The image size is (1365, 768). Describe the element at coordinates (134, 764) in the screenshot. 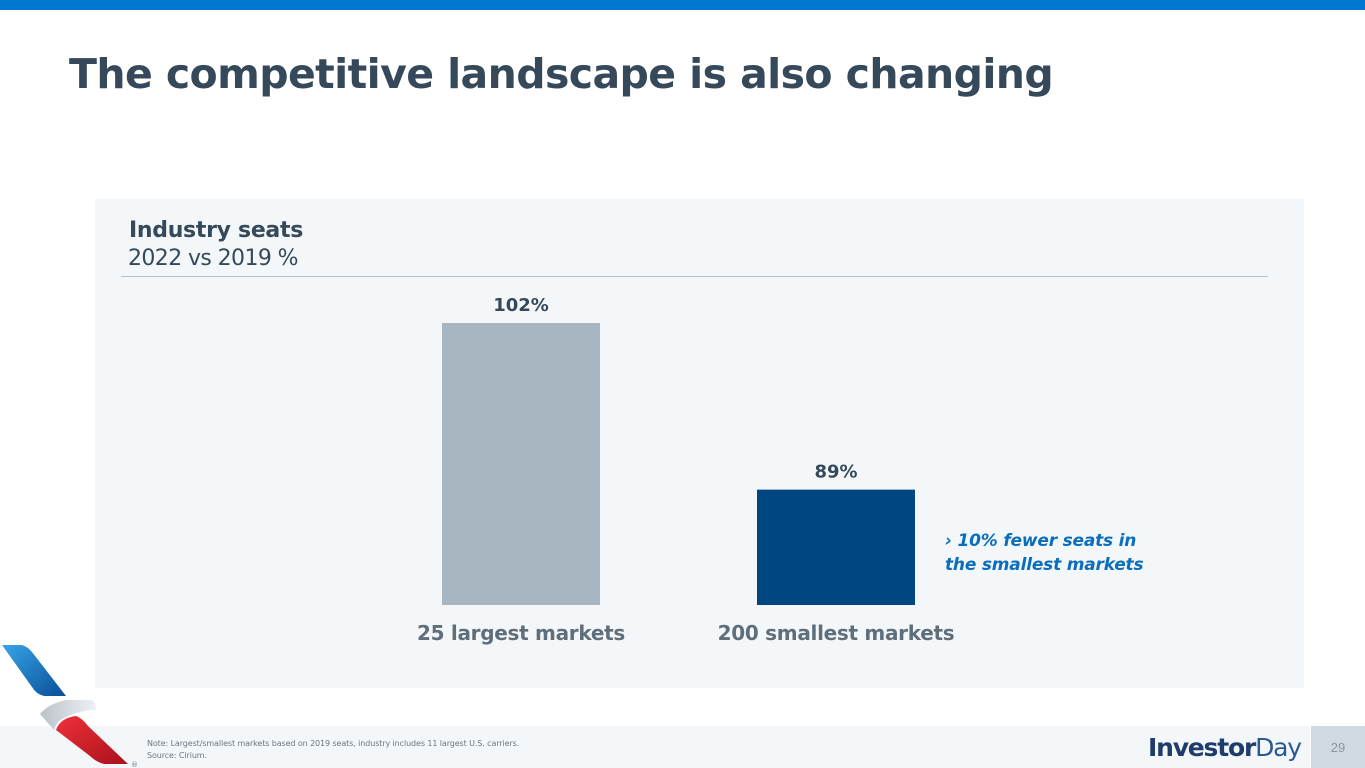

I see `registered-mark: ®` at that location.